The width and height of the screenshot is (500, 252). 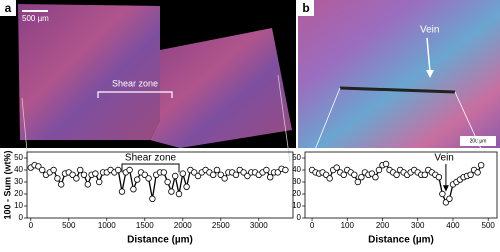 I want to click on x-tick-label: 300, so click(x=418, y=225).